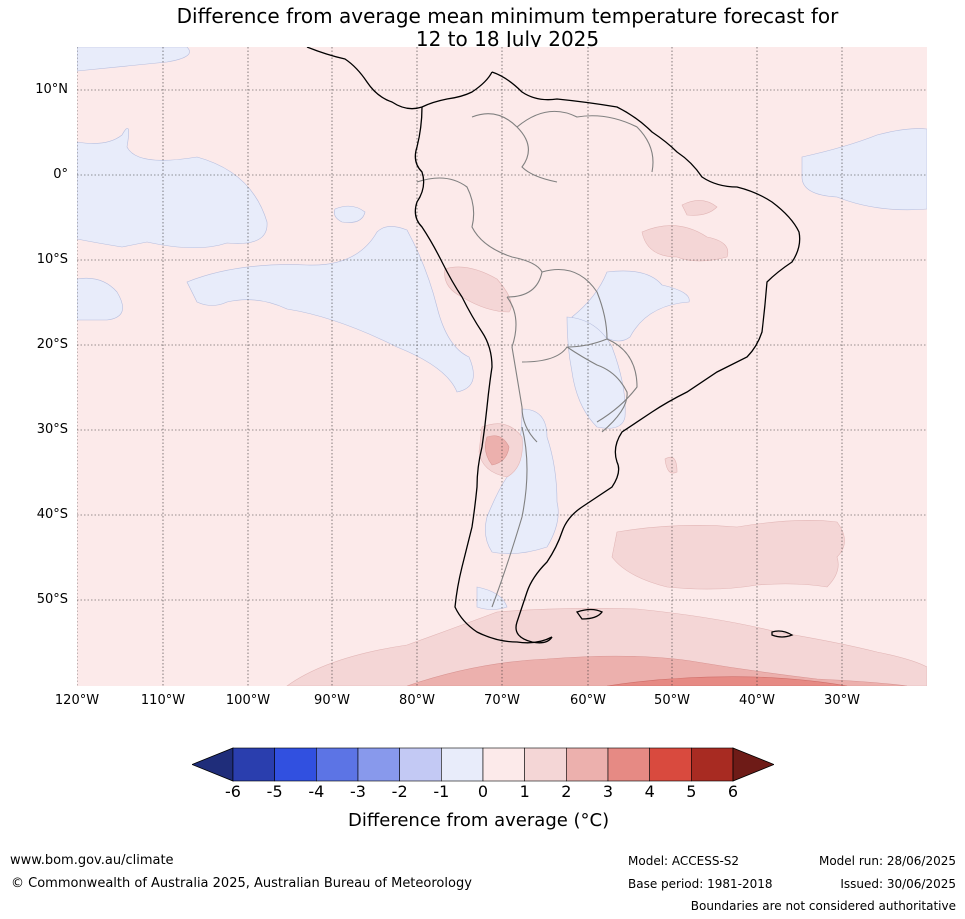  I want to click on colorbar-tick-label: 0, so click(483, 791).